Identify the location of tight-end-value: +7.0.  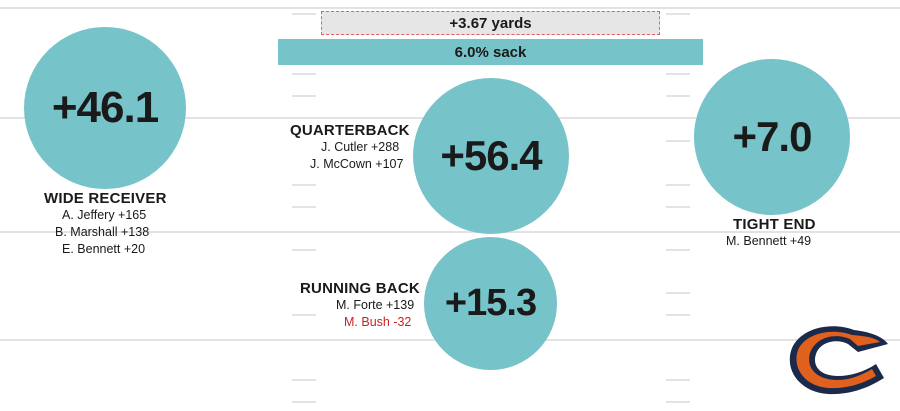
(772, 136).